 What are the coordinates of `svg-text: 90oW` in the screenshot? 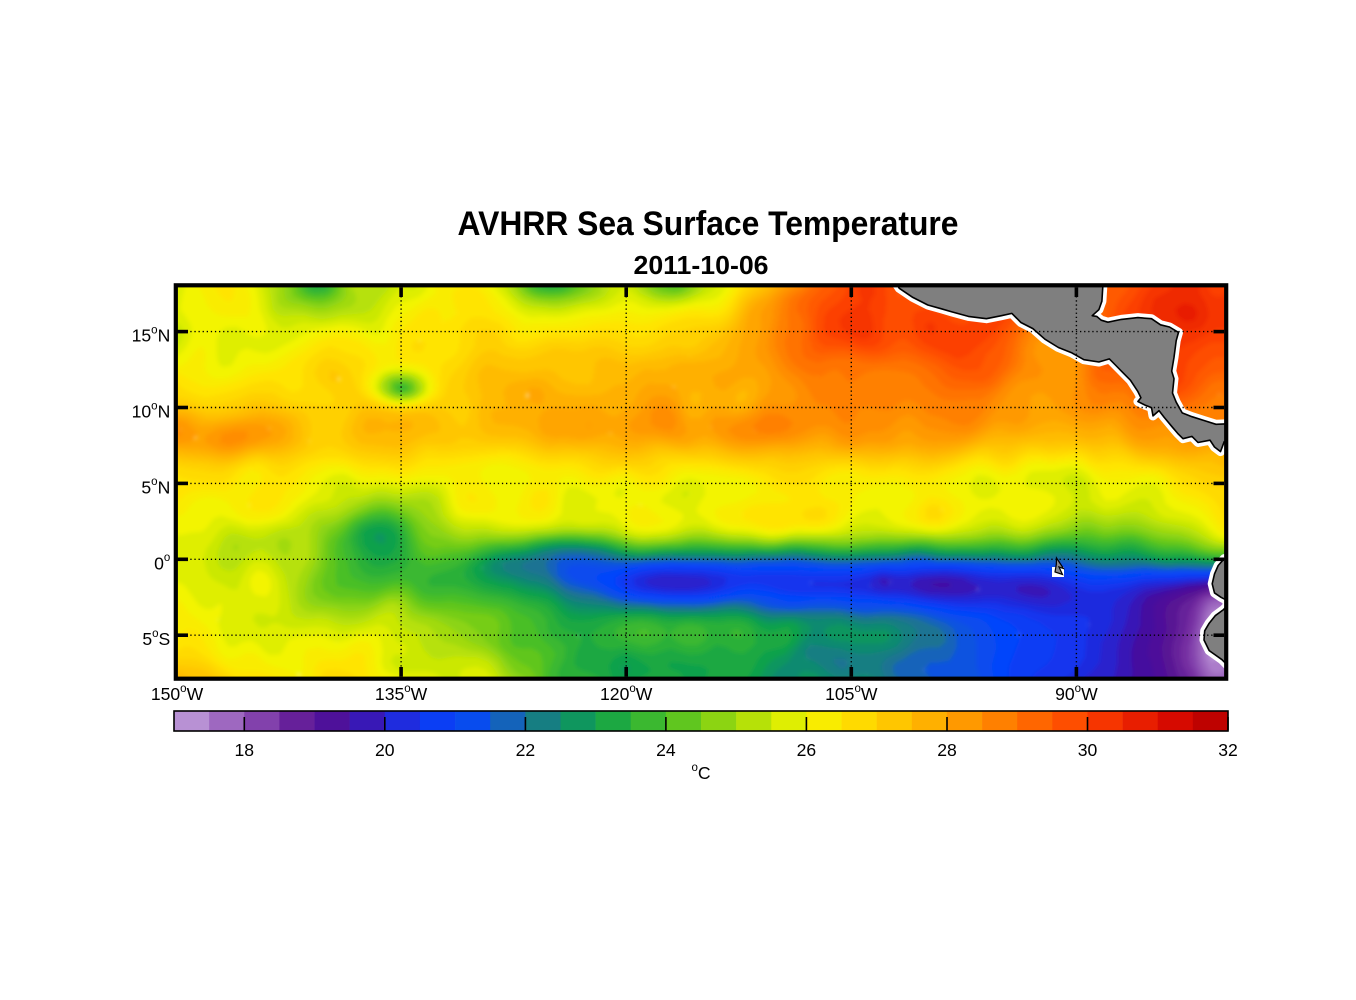 It's located at (1076, 693).